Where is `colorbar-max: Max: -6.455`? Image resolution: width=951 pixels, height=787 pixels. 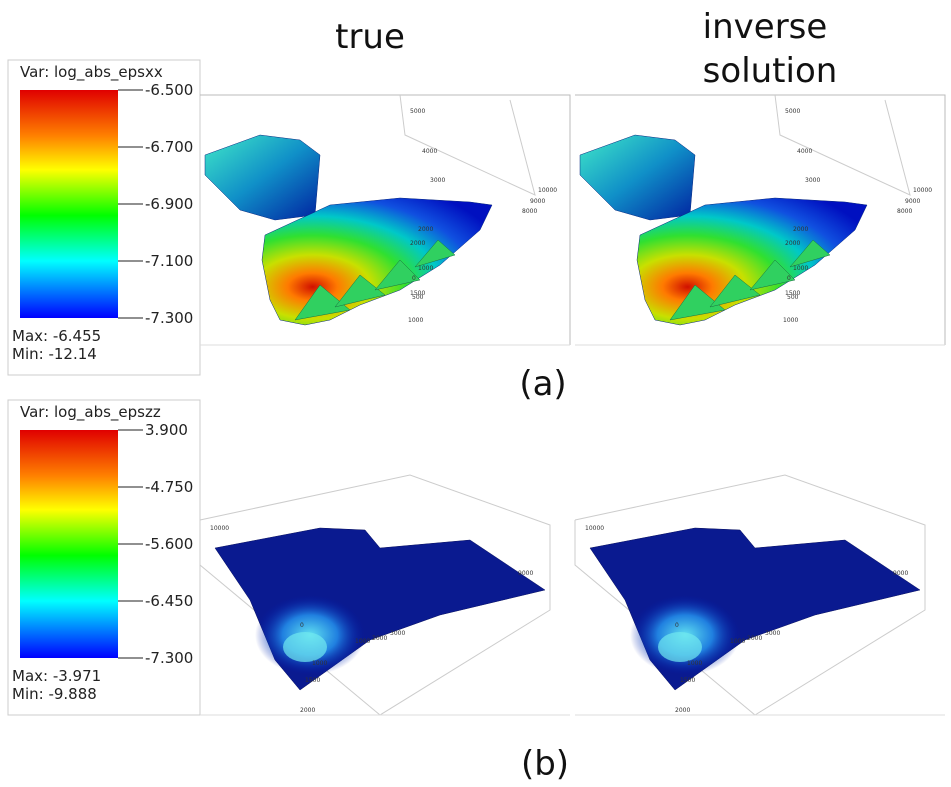 colorbar-max: Max: -6.455 is located at coordinates (56, 336).